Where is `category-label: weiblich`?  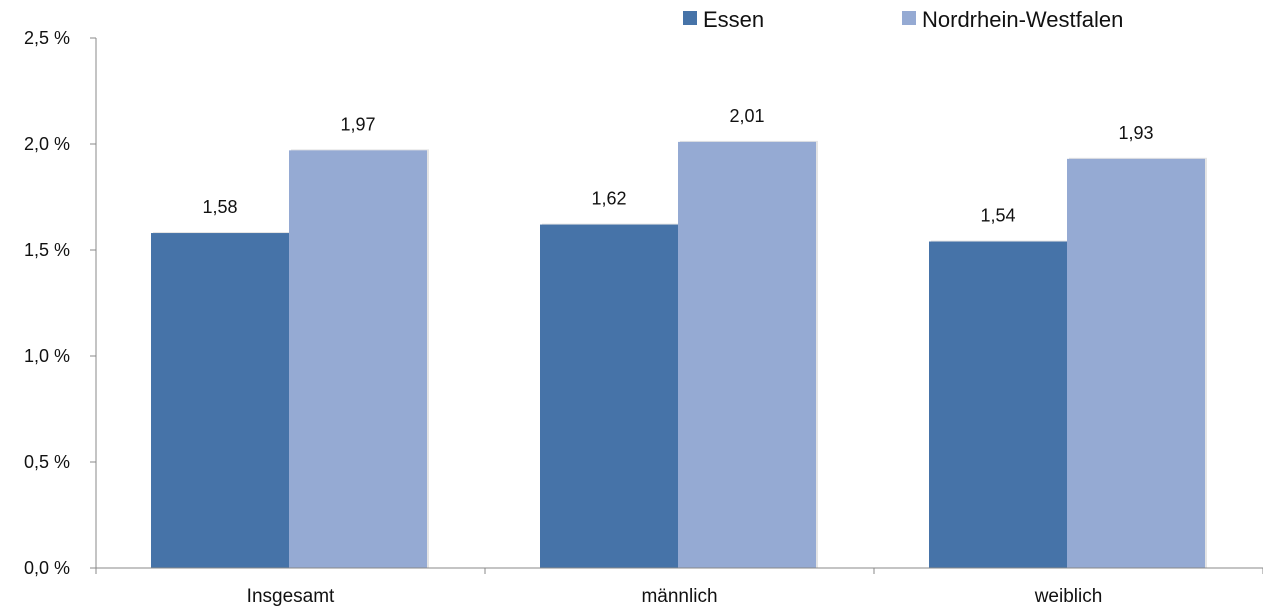 category-label: weiblich is located at coordinates (1068, 596).